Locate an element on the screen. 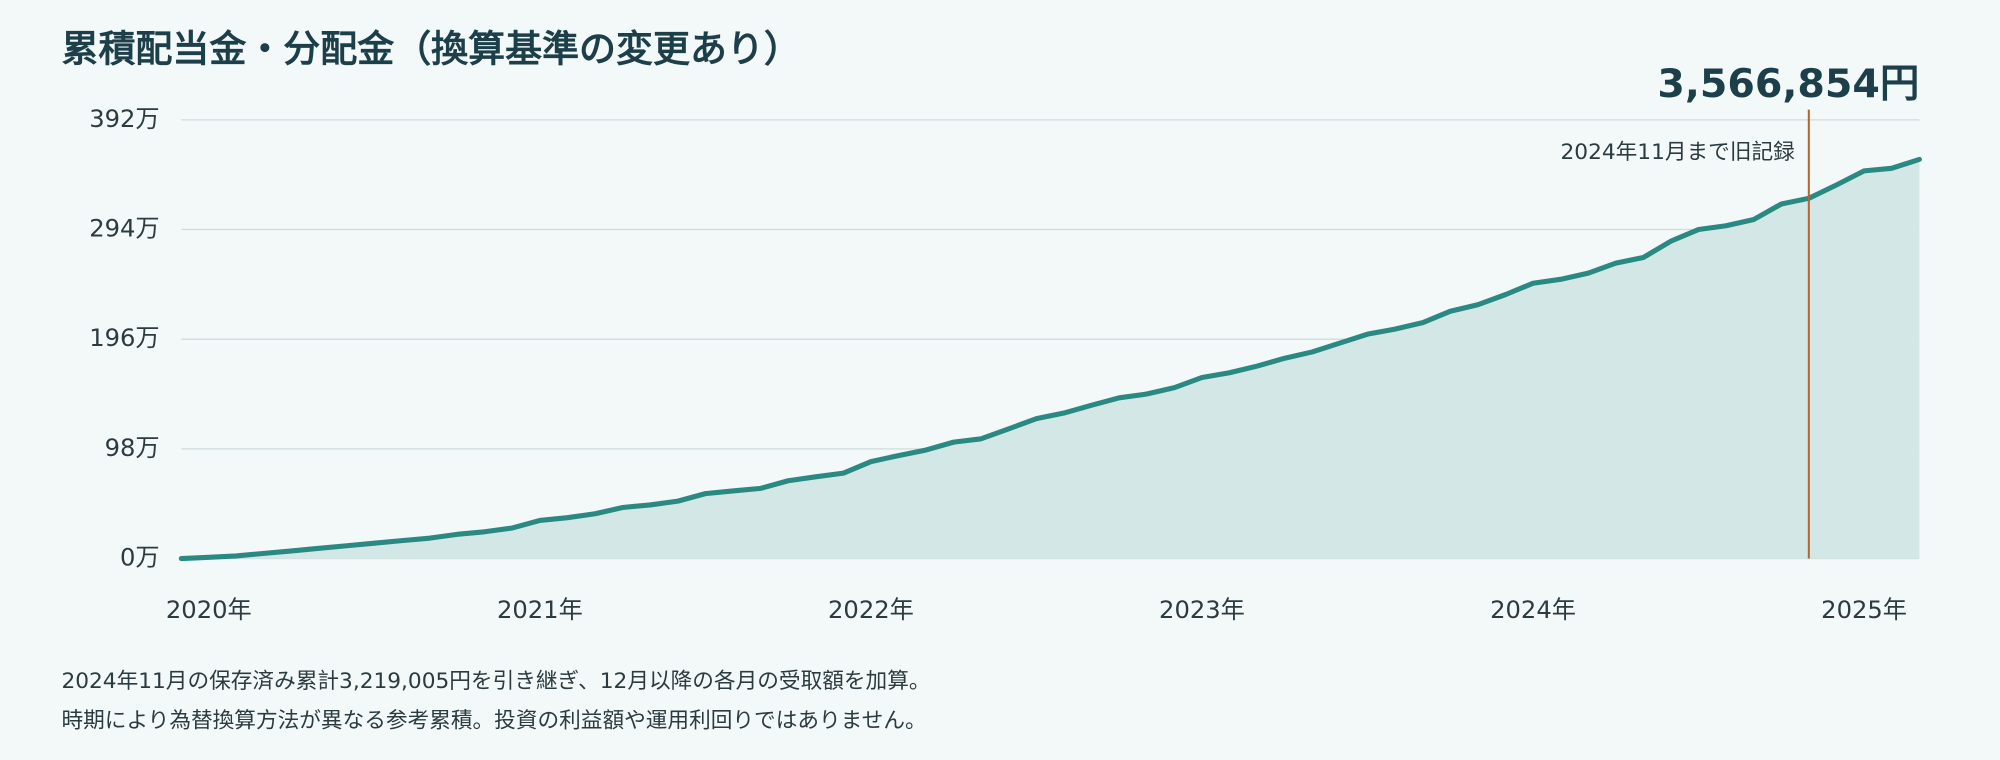 The width and height of the screenshot is (2000, 760). y-tick-label: 98万 is located at coordinates (132, 448).